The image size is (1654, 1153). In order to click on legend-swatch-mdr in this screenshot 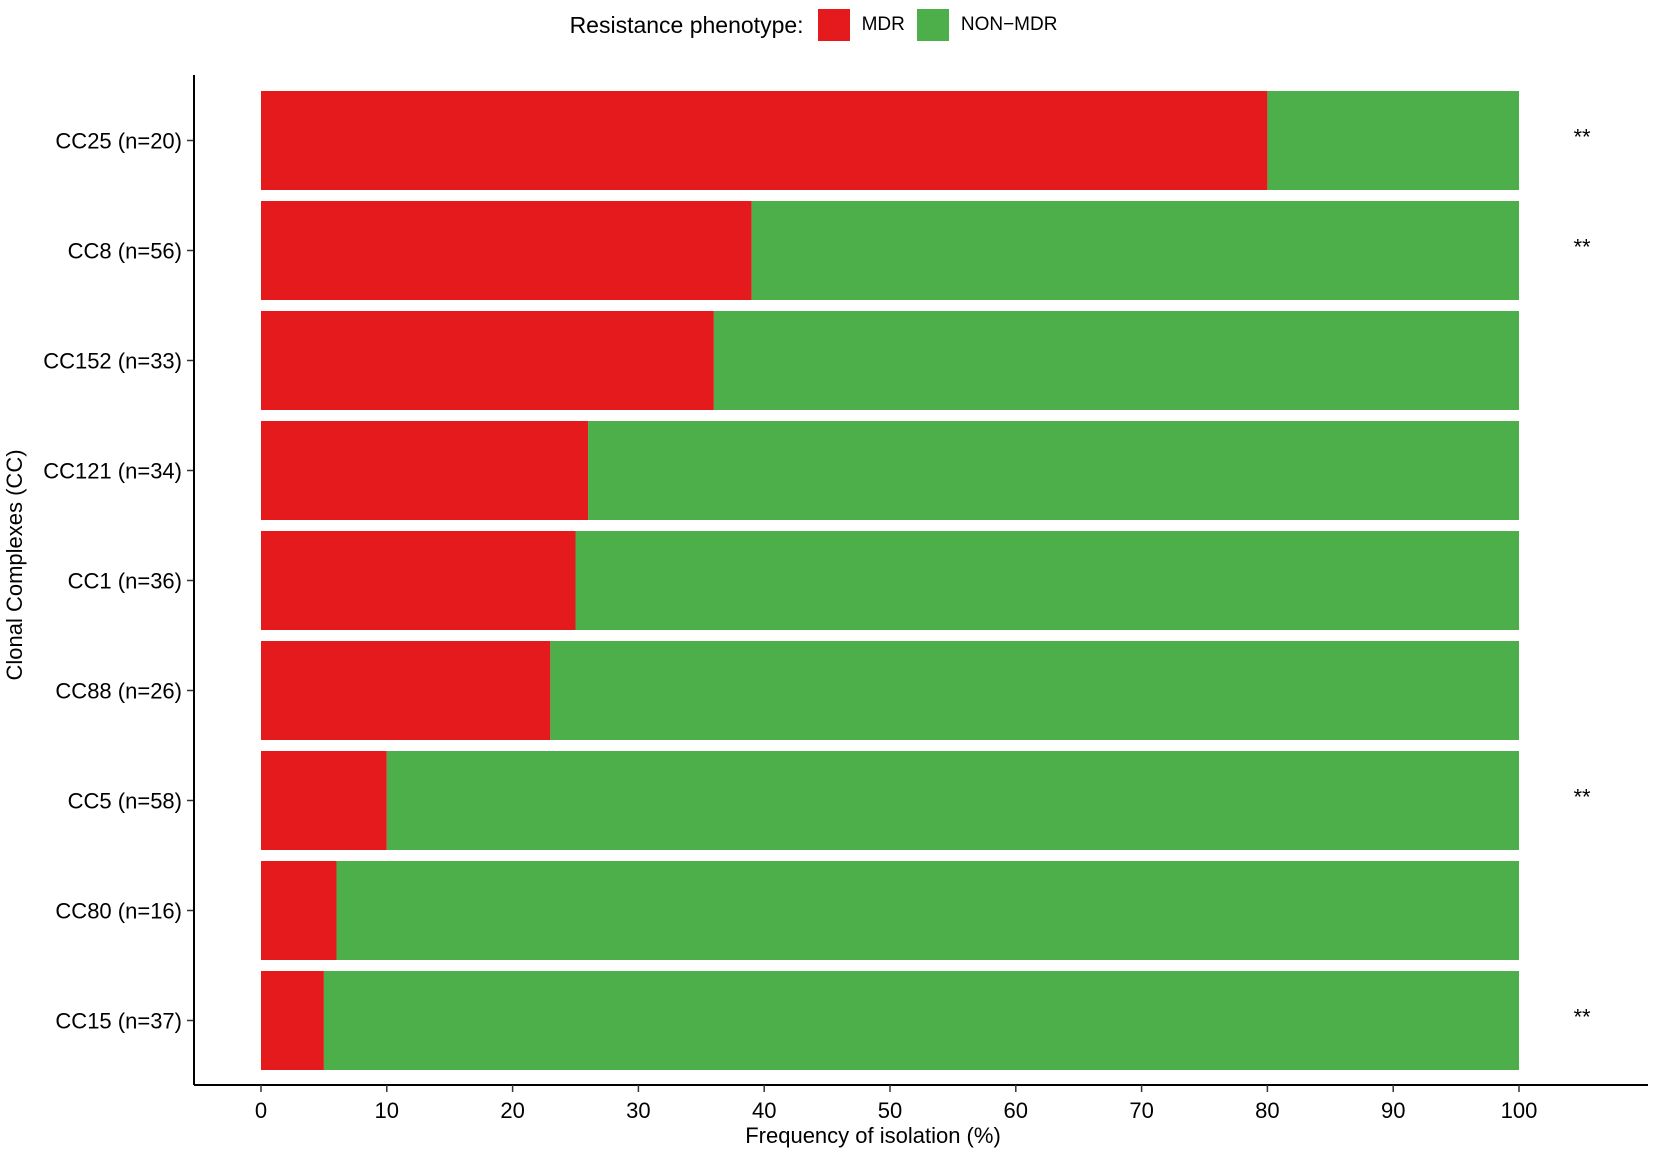, I will do `click(833, 25)`.